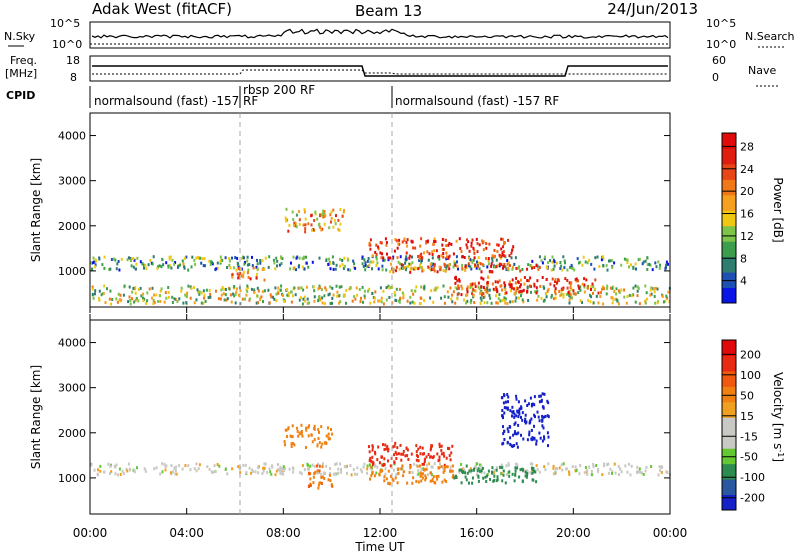 This screenshot has width=800, height=554. What do you see at coordinates (729, 233) in the screenshot?
I see `colorbar-segment` at bounding box center [729, 233].